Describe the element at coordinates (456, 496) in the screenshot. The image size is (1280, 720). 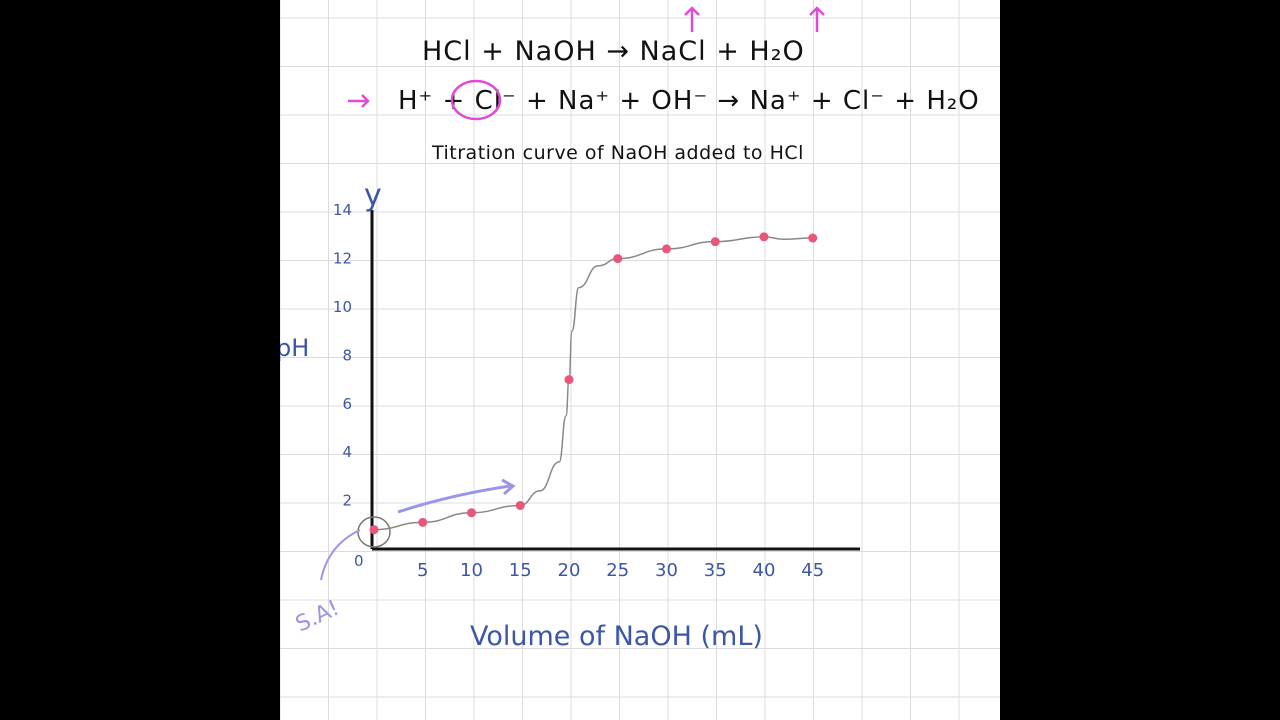
I see `trend-arrow` at that location.